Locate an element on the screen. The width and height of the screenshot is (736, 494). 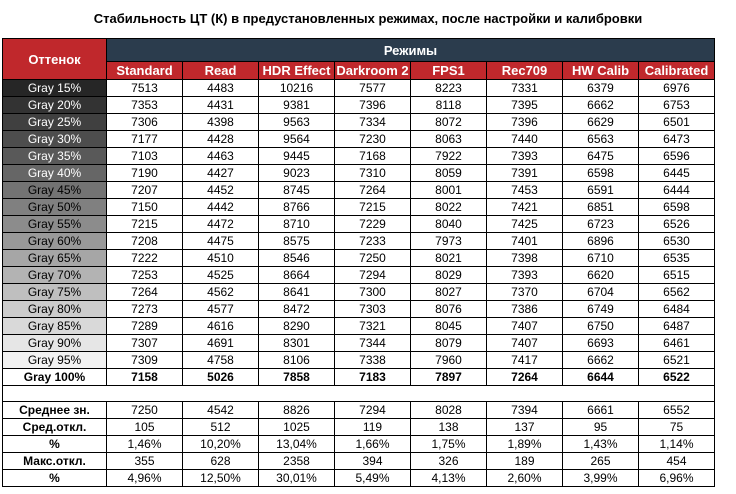
mode-header: FPS1 is located at coordinates (448, 70).